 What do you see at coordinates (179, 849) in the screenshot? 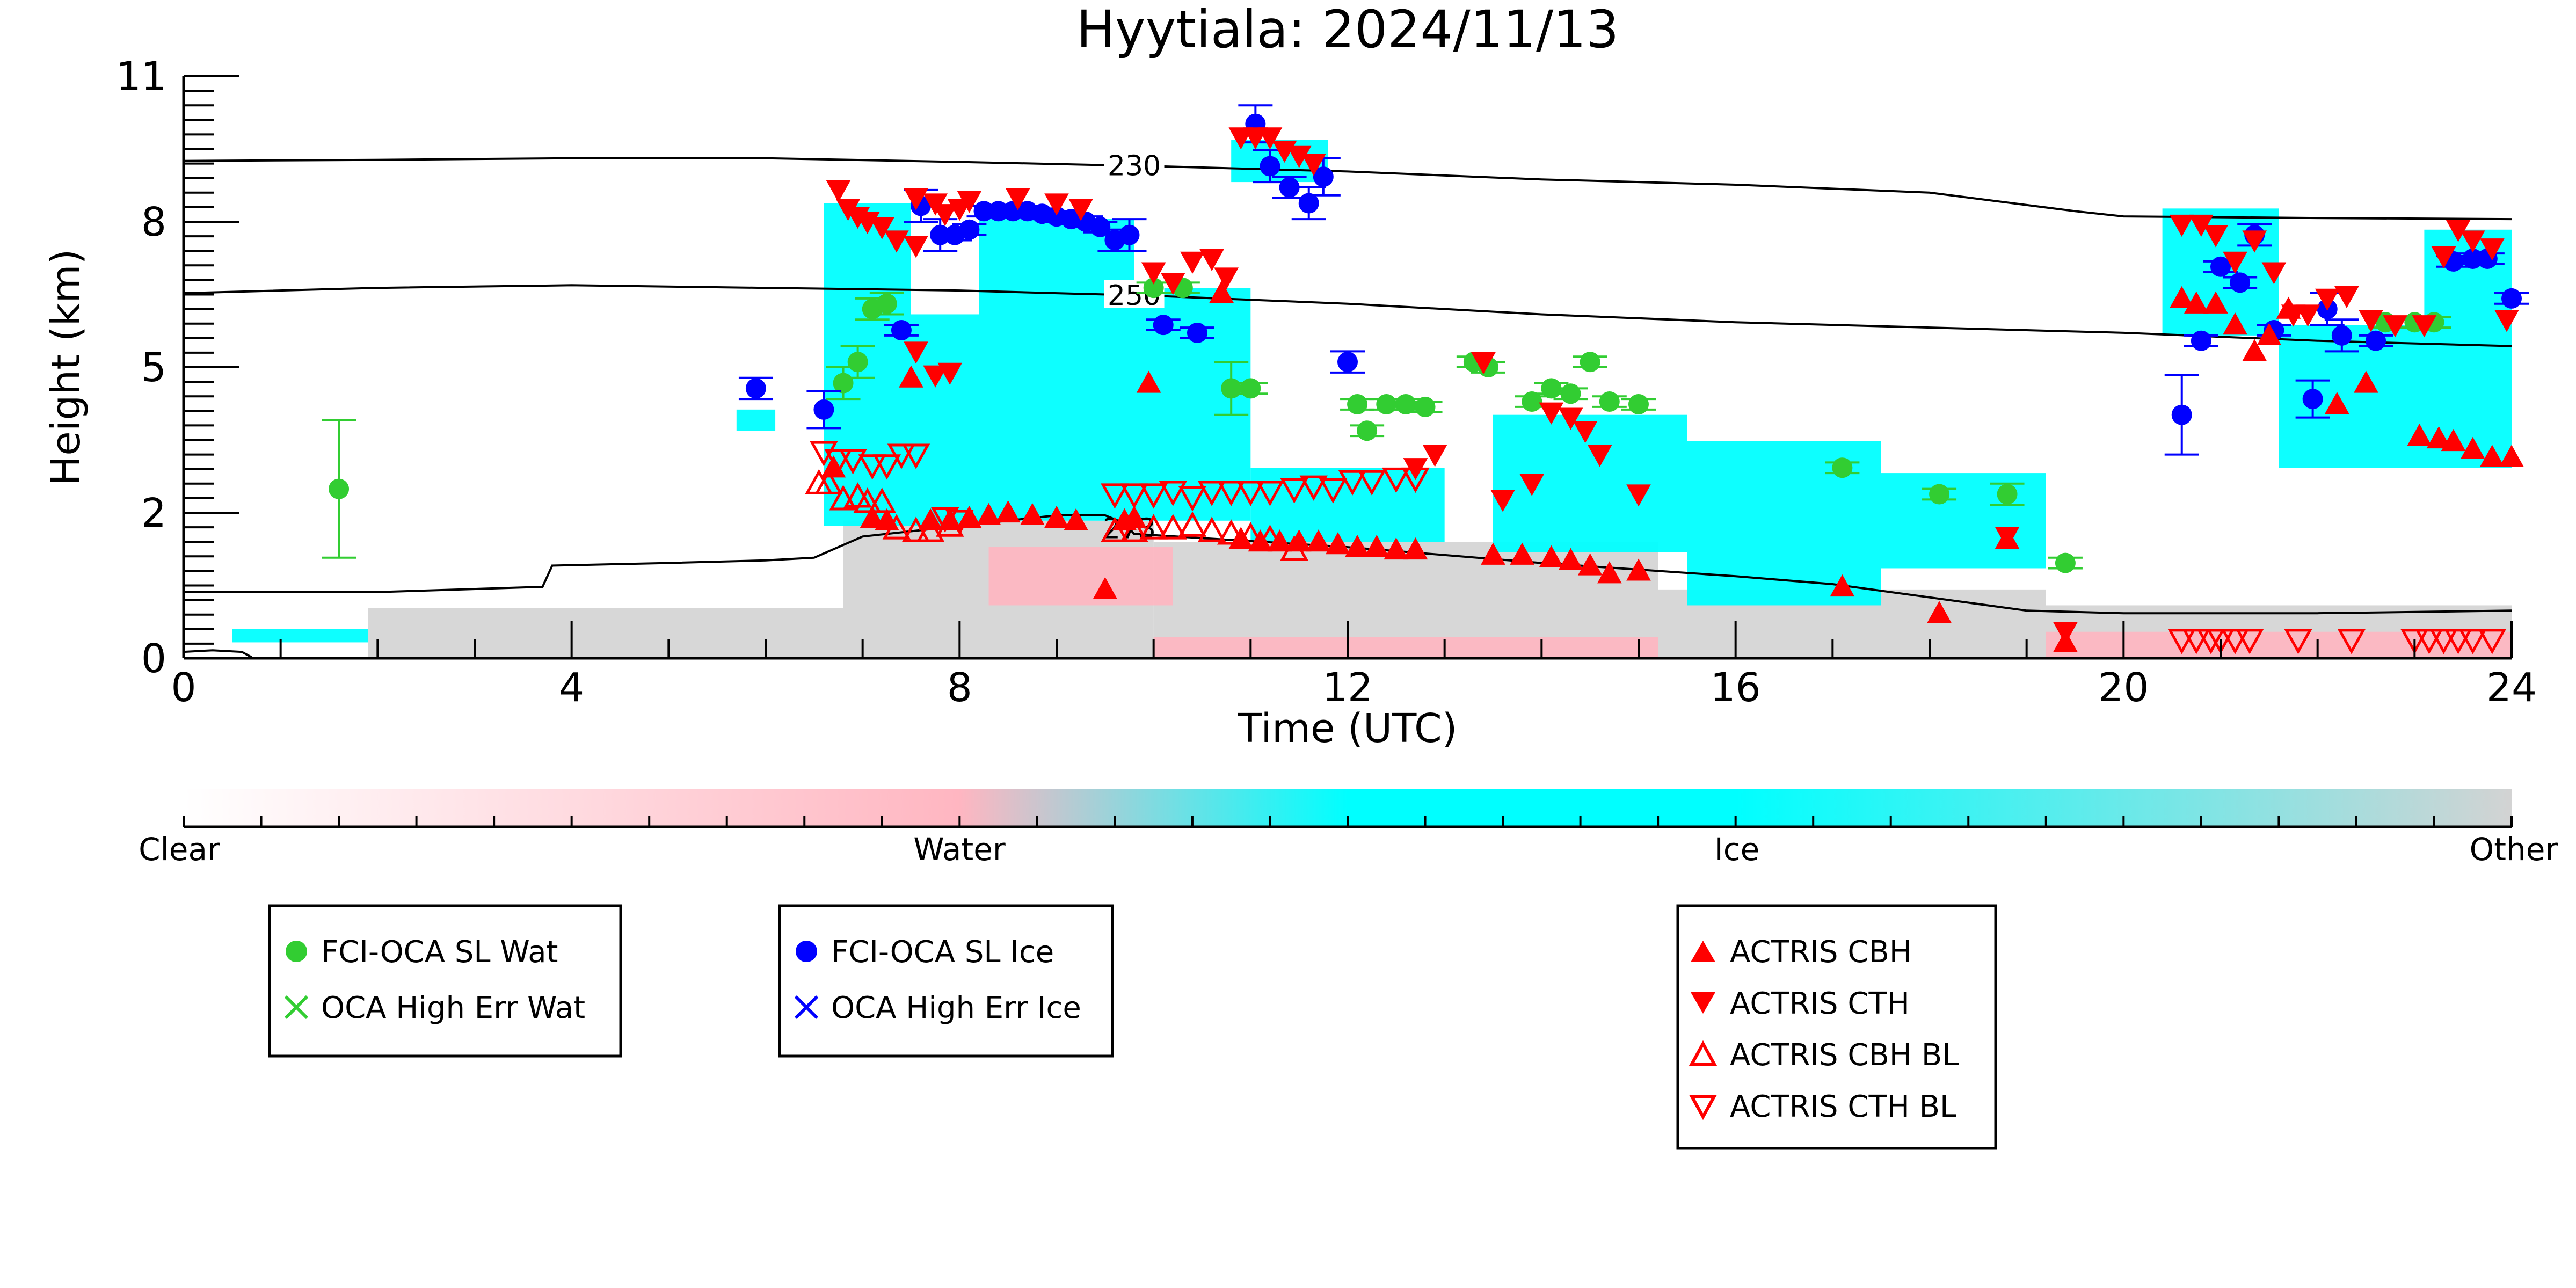
I see `colorbar-label-clear: Clear` at bounding box center [179, 849].